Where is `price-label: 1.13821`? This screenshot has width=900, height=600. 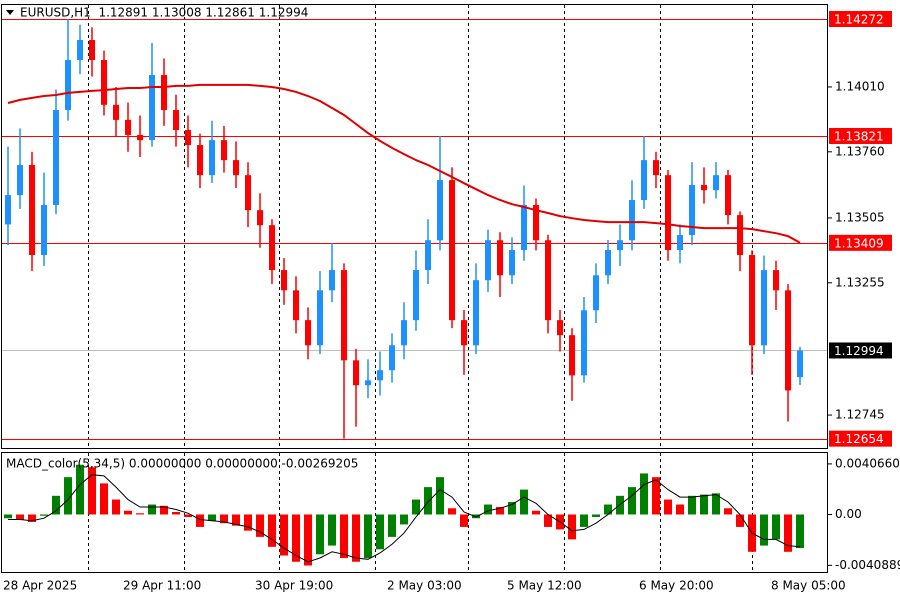
price-label: 1.13821 is located at coordinates (859, 136).